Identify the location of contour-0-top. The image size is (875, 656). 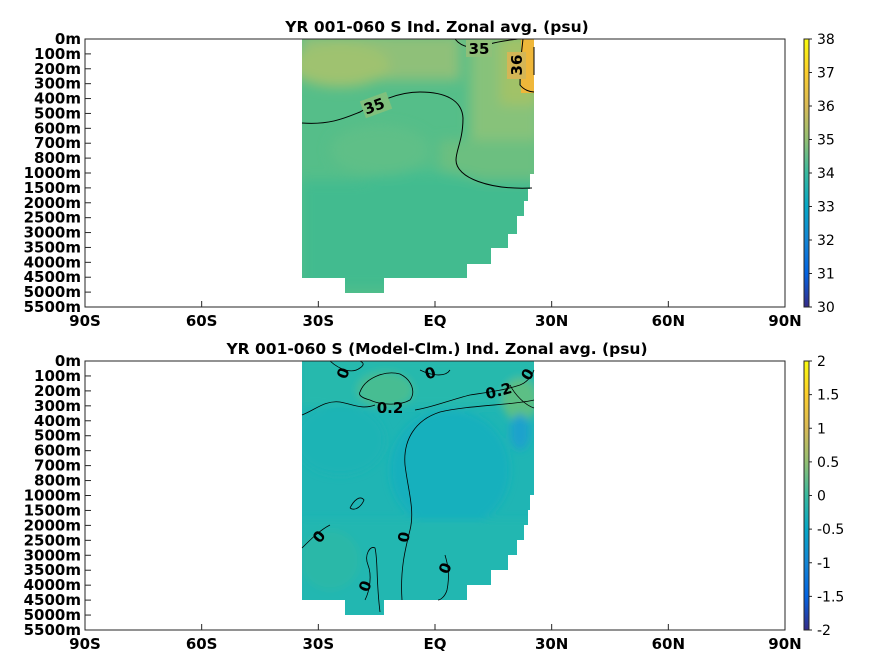
(346, 366).